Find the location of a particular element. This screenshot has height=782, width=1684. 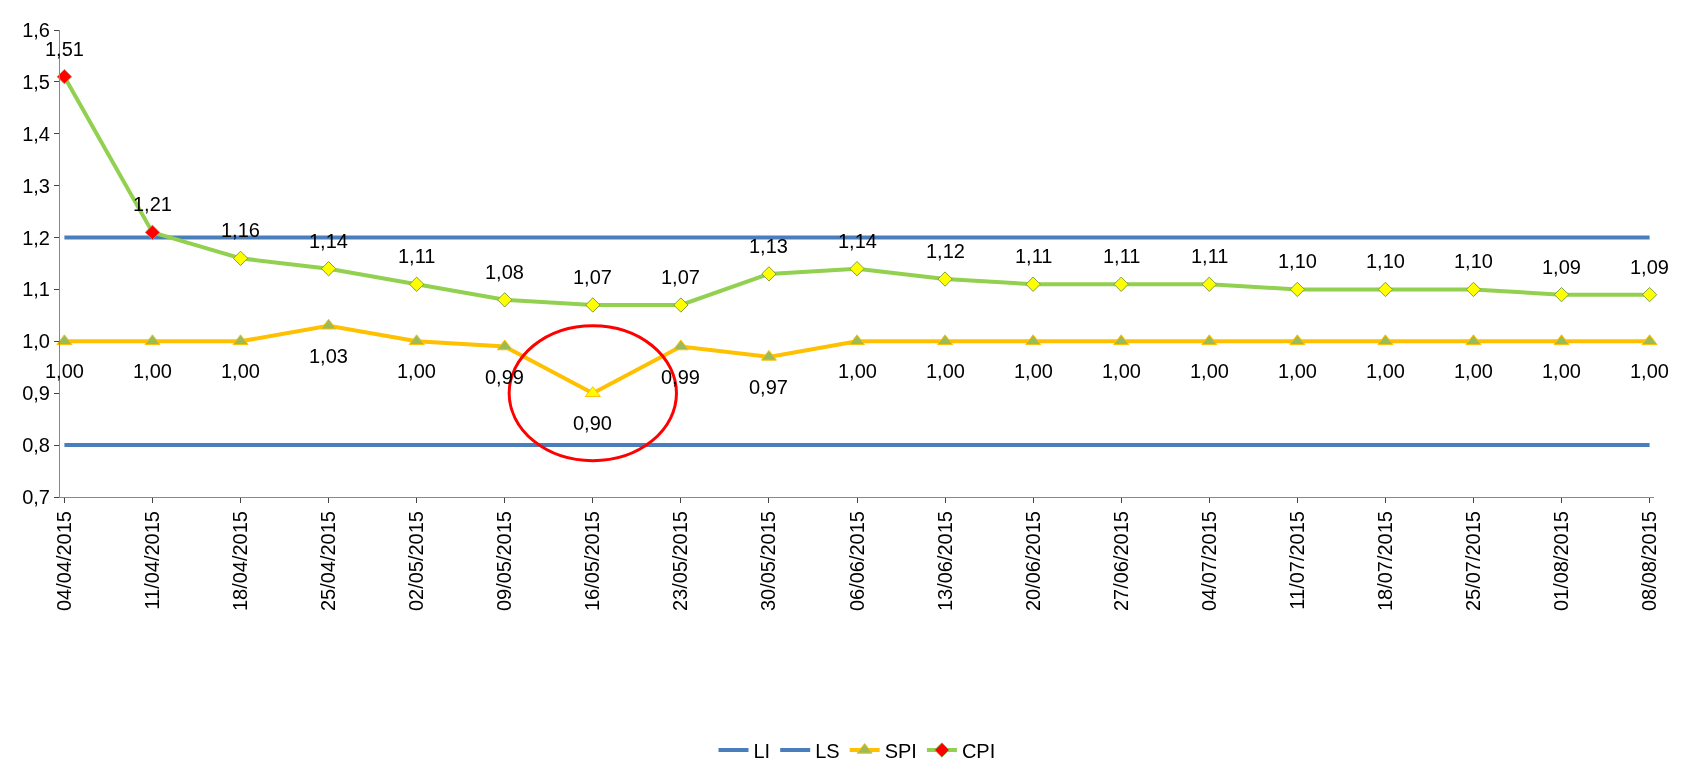

x-tick-label: 02/05/2015 is located at coordinates (416, 561).